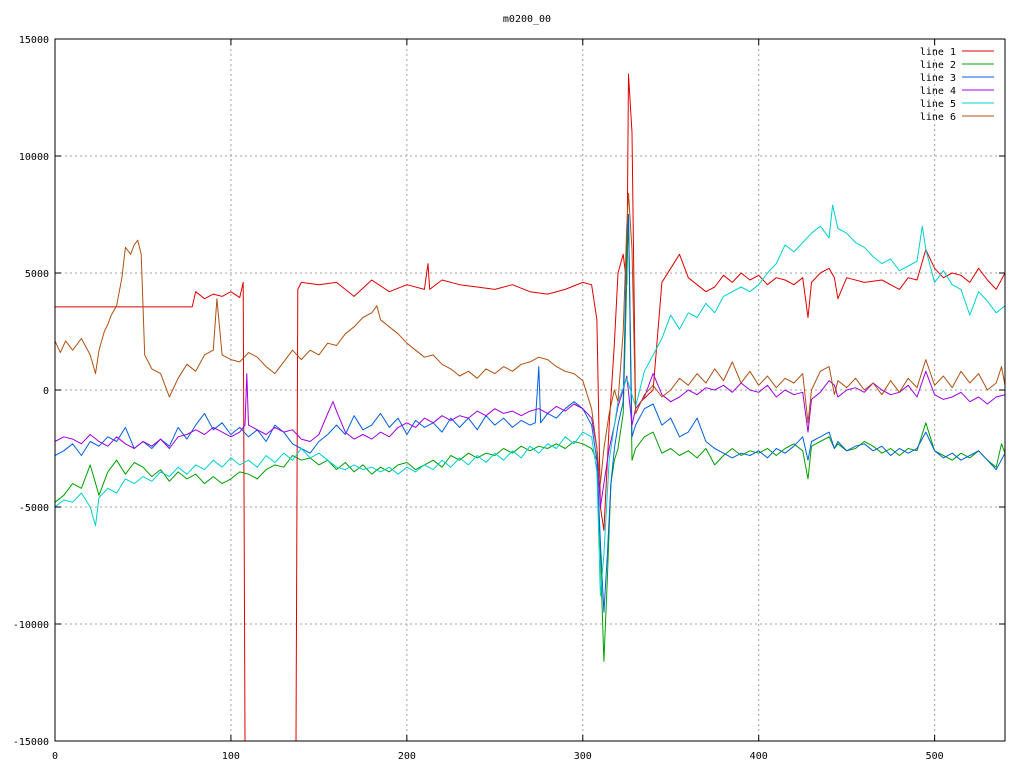 This screenshot has width=1024, height=768. What do you see at coordinates (938, 65) in the screenshot?
I see `legend-label-2: line 2` at bounding box center [938, 65].